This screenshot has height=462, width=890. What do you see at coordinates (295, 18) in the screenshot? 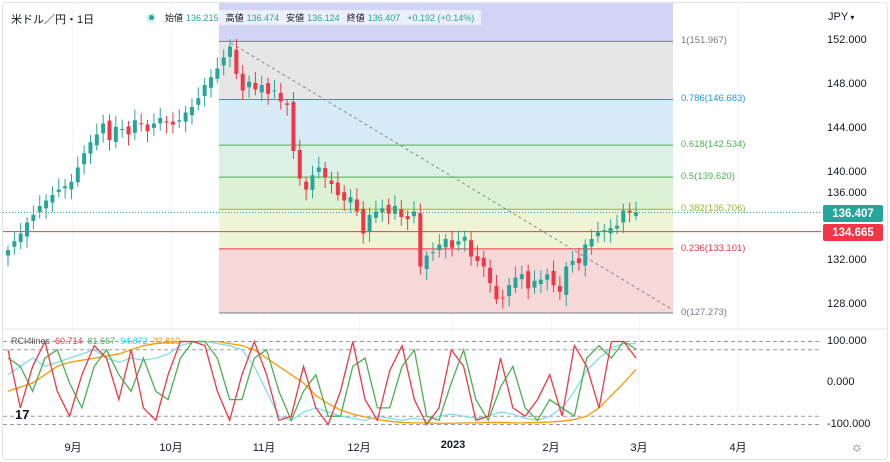
I see `low-label: 安値` at bounding box center [295, 18].